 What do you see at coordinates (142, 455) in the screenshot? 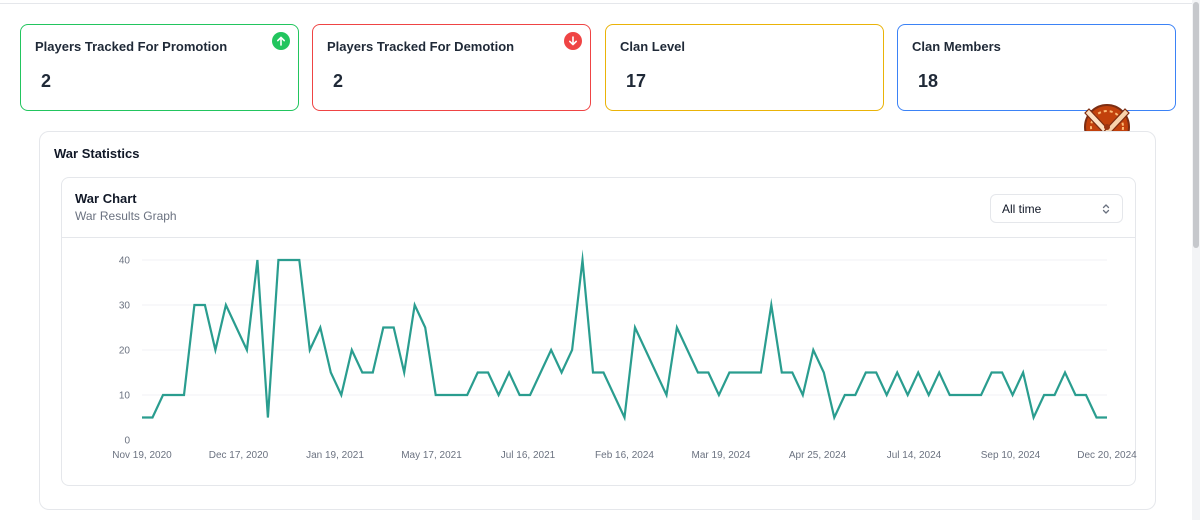
I see `x-tick-label: Nov 19, 2020` at bounding box center [142, 455].